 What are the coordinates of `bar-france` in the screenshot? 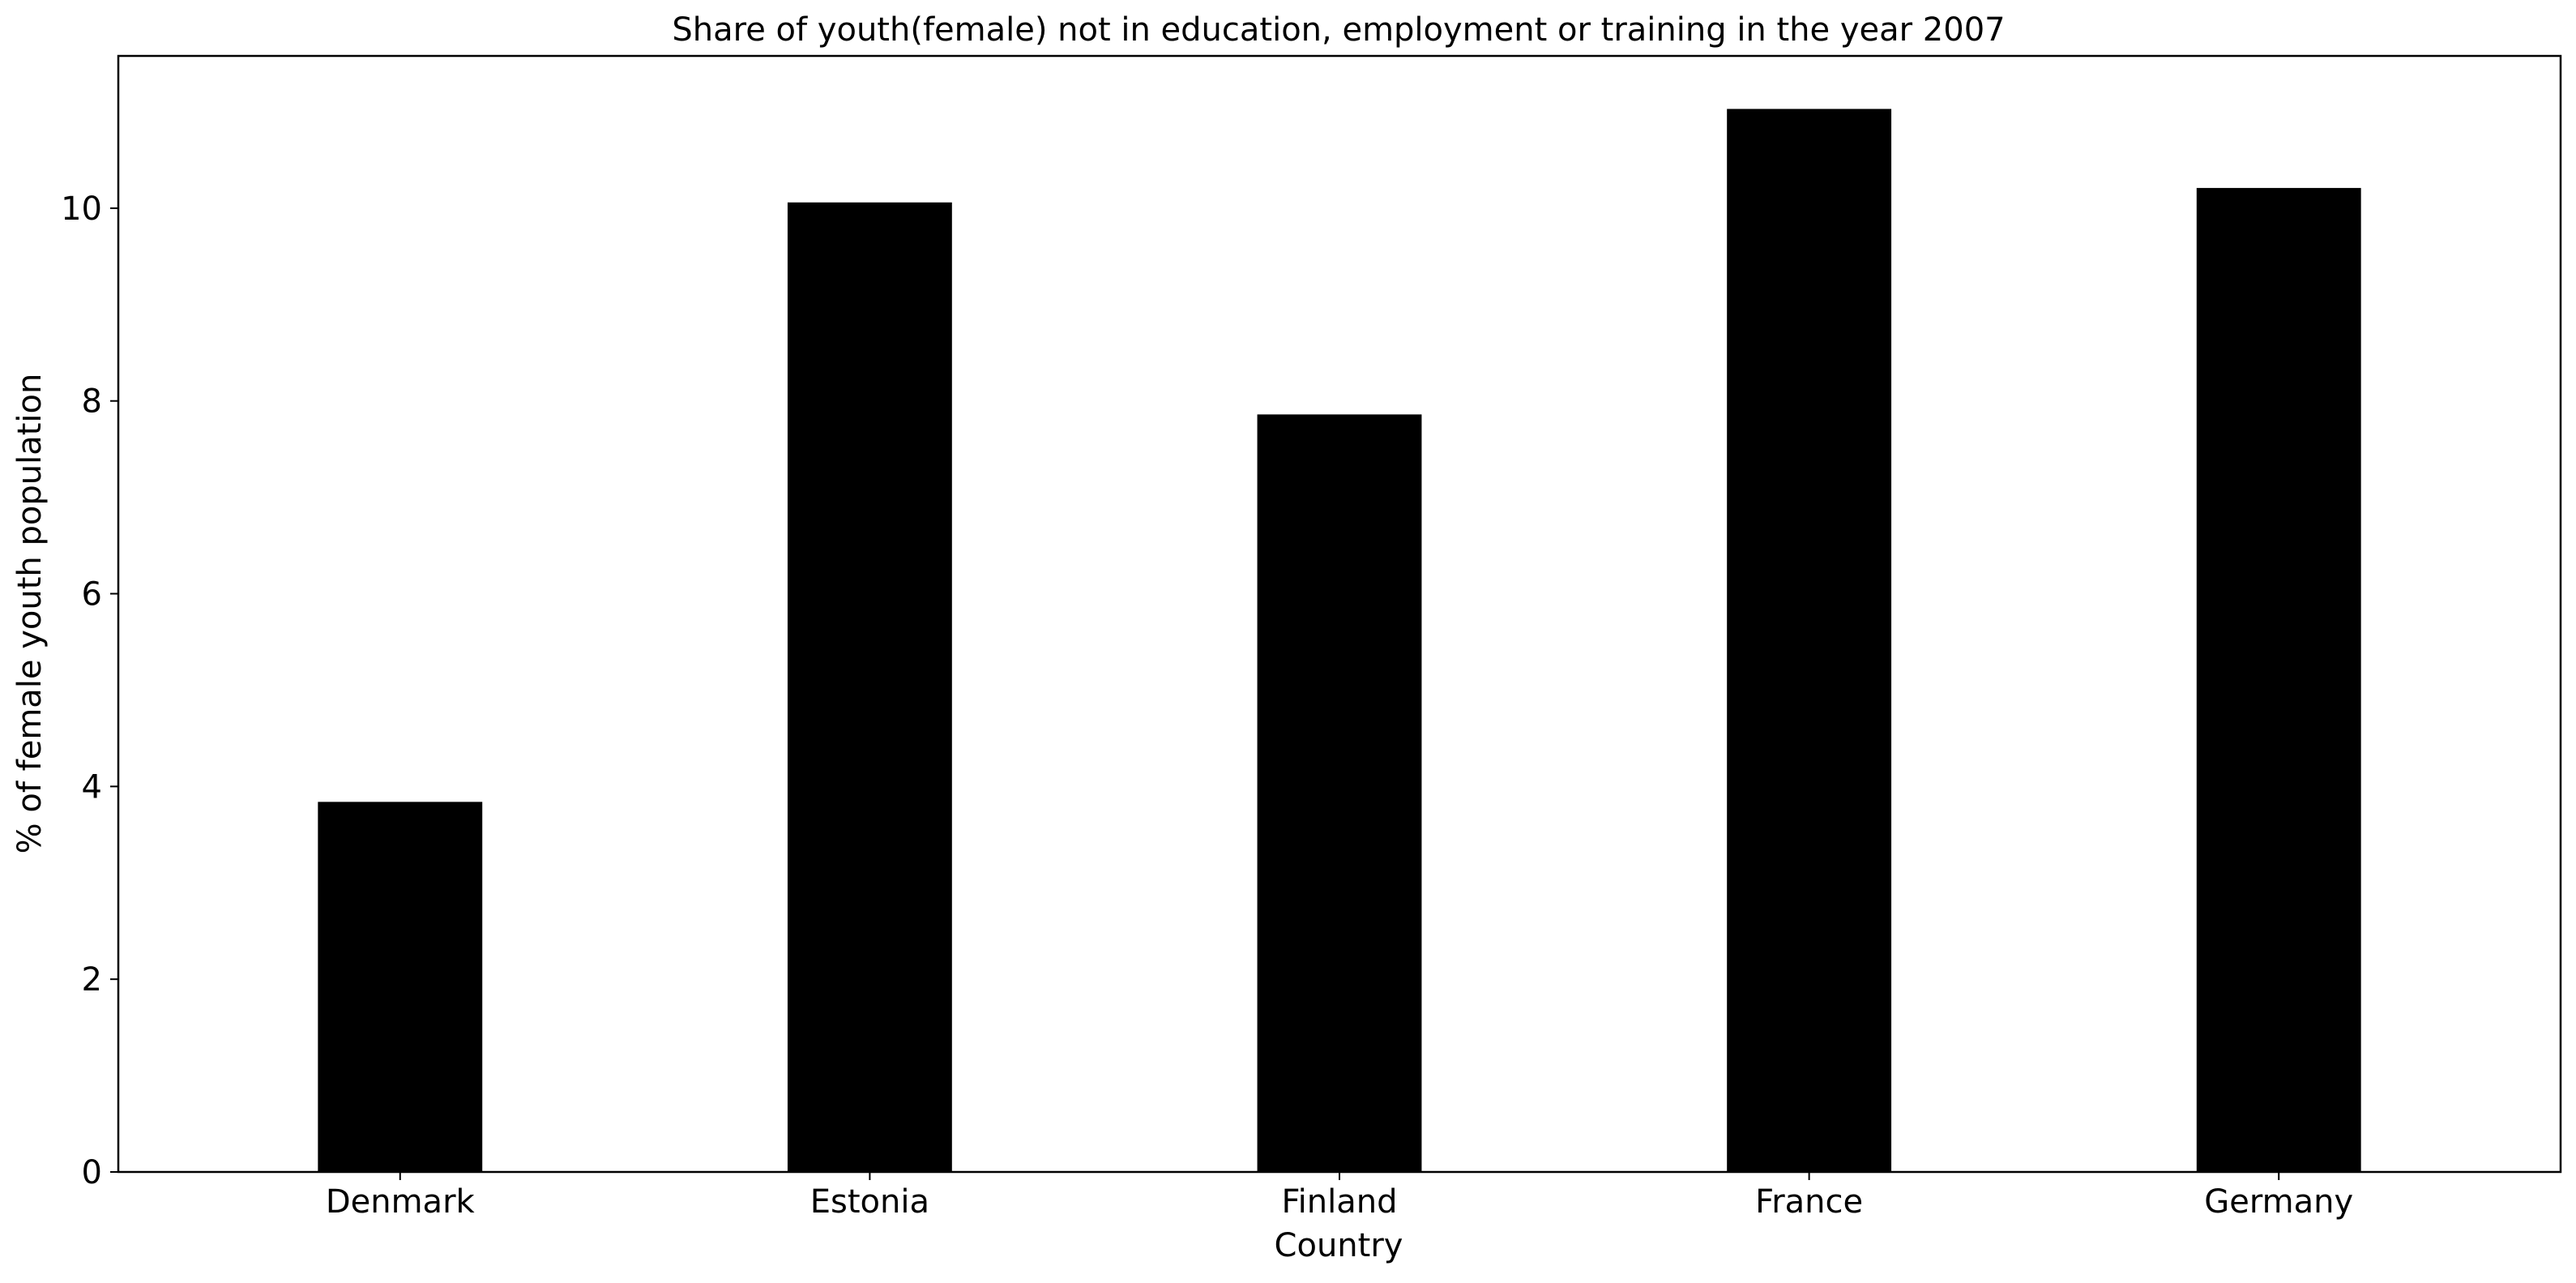 It's located at (1809, 640).